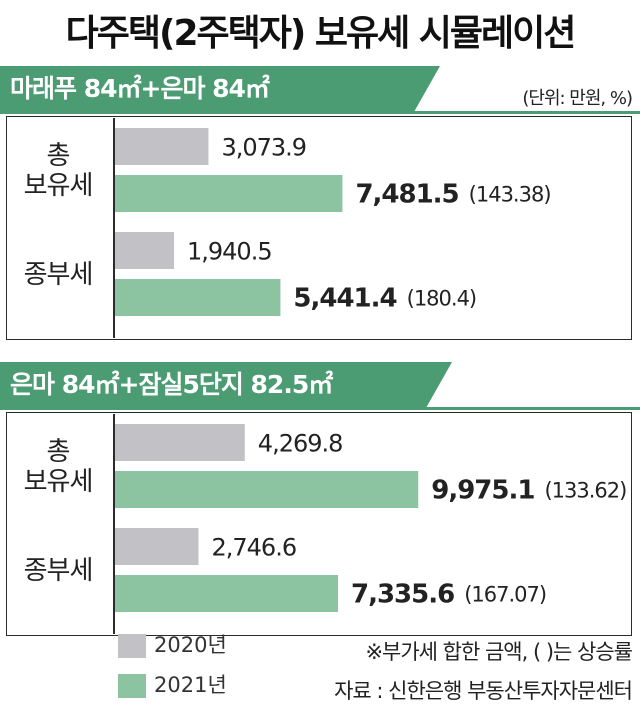  Describe the element at coordinates (483, 691) in the screenshot. I see `source-note: 자료 : 신한은행 부동산투자자문센터` at that location.